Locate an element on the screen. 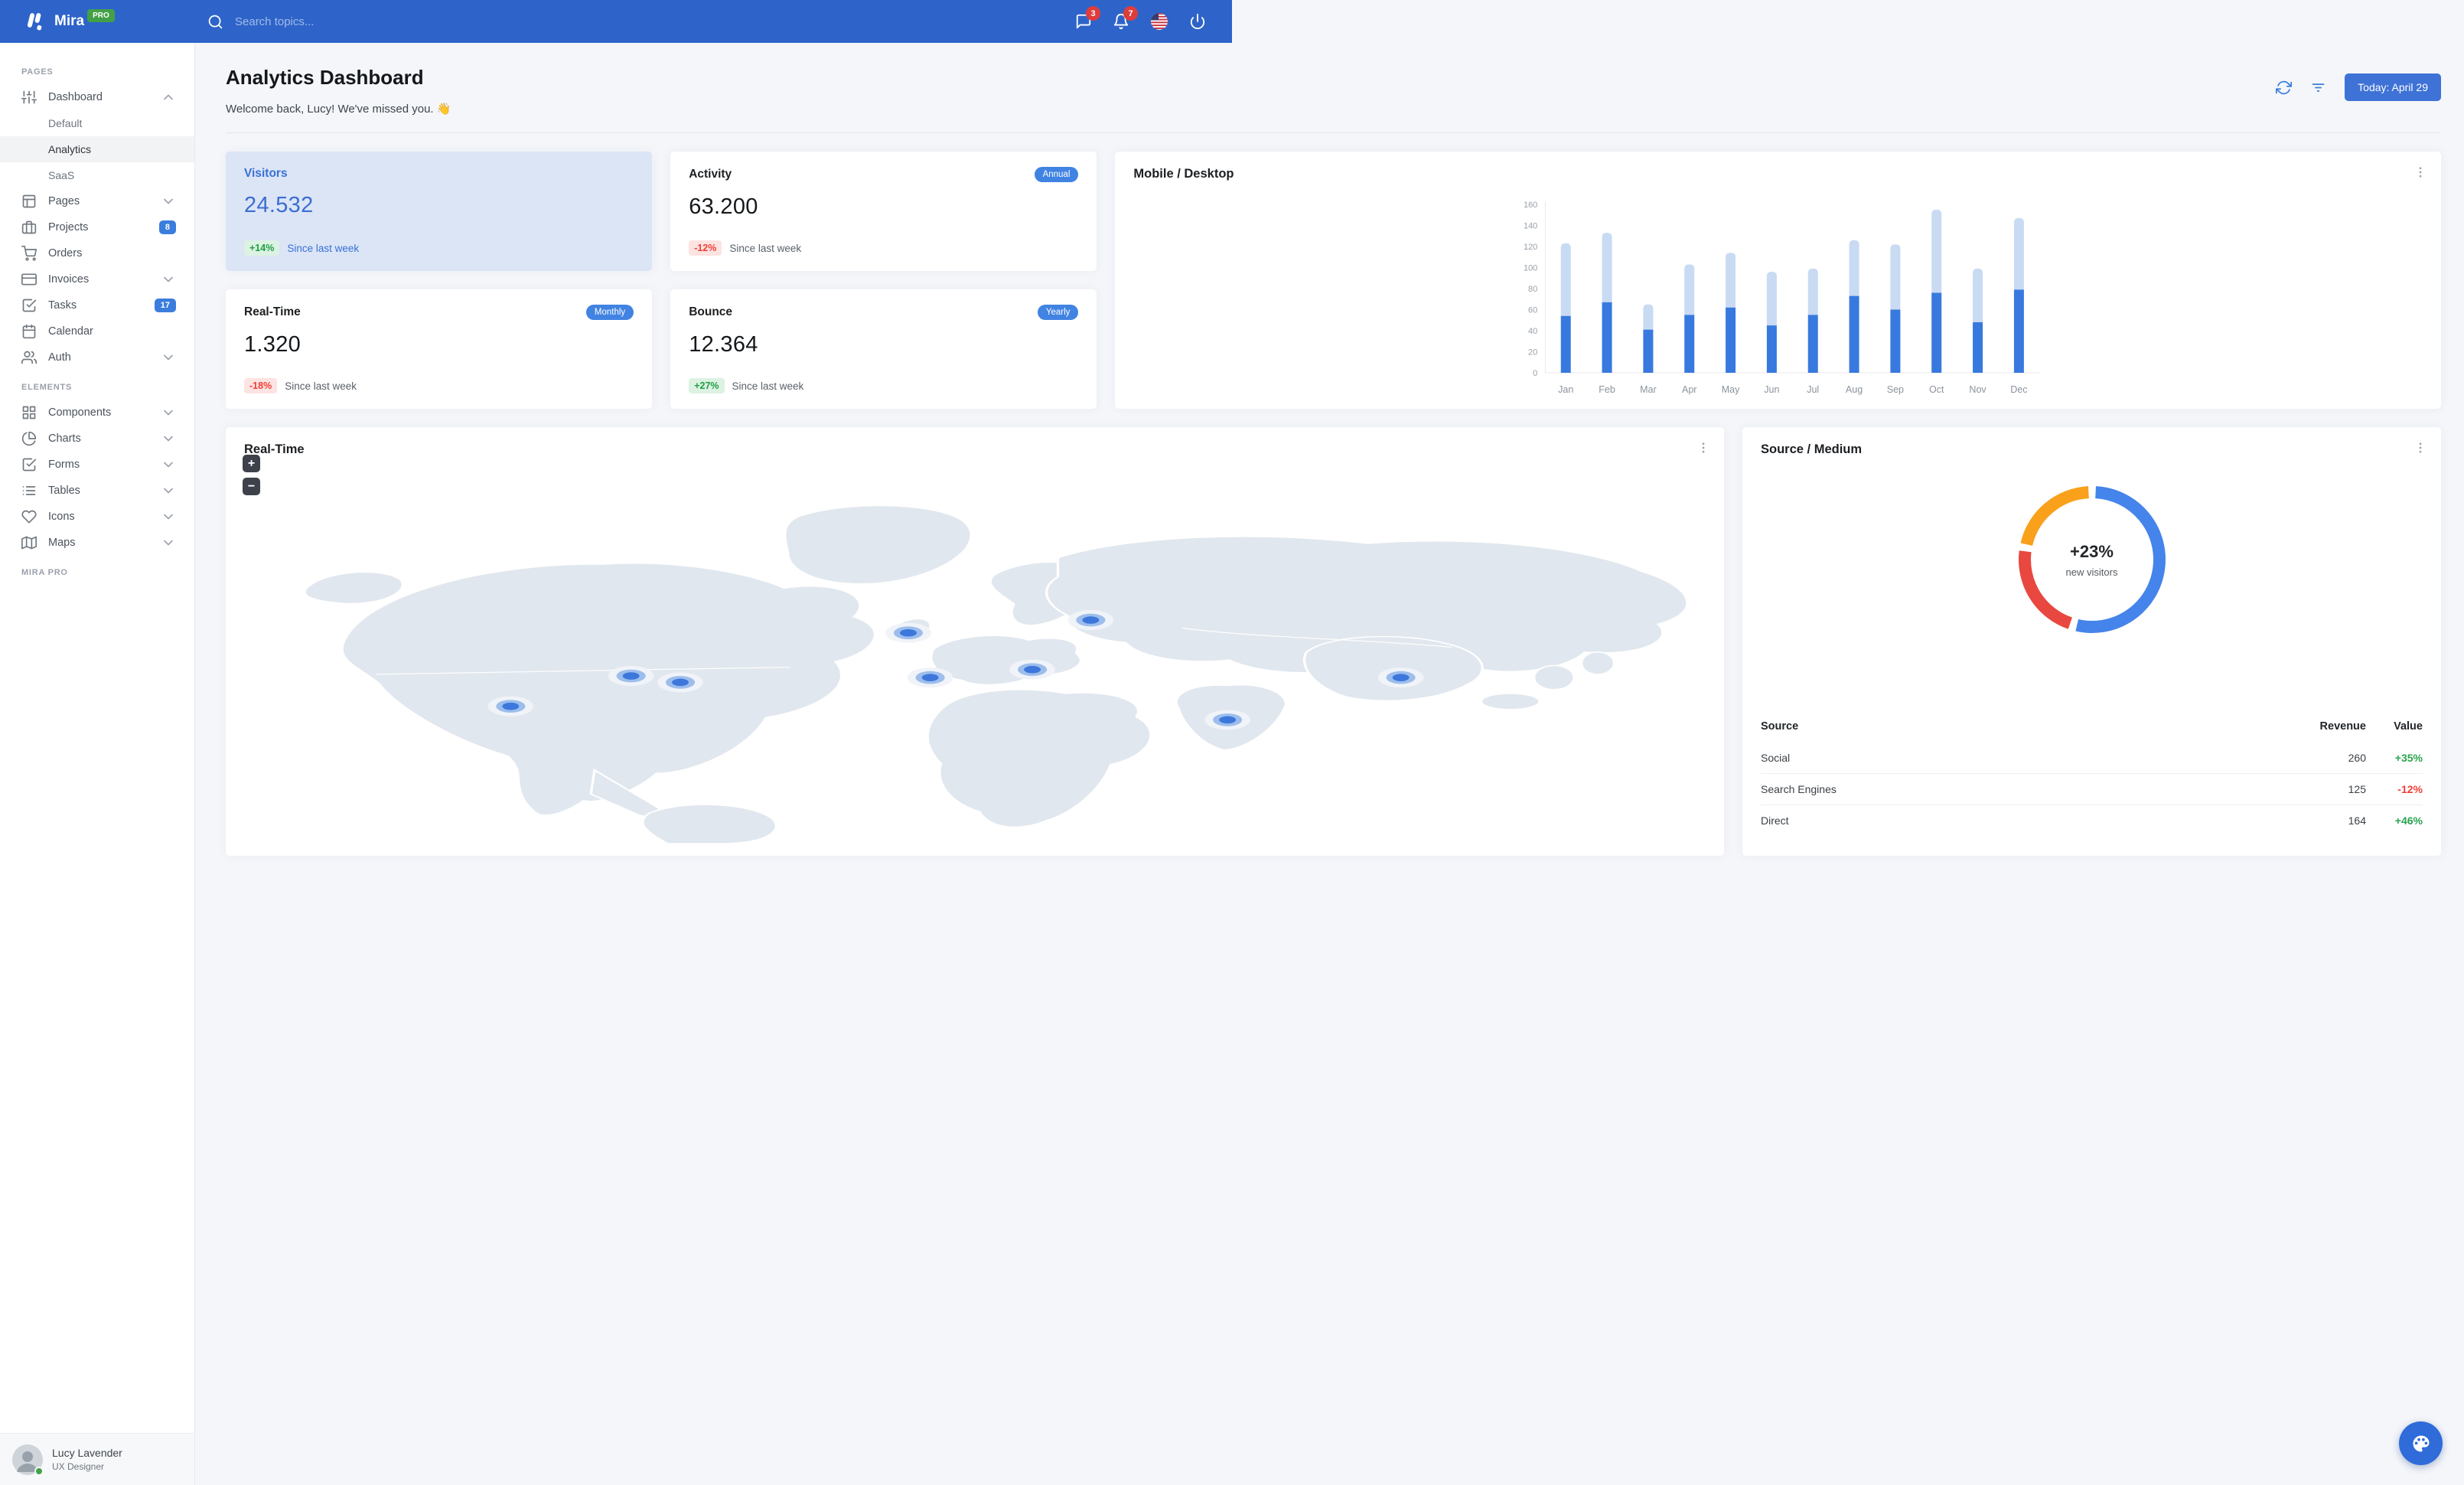  sidebar-item-icons: Icons is located at coordinates (97, 517).